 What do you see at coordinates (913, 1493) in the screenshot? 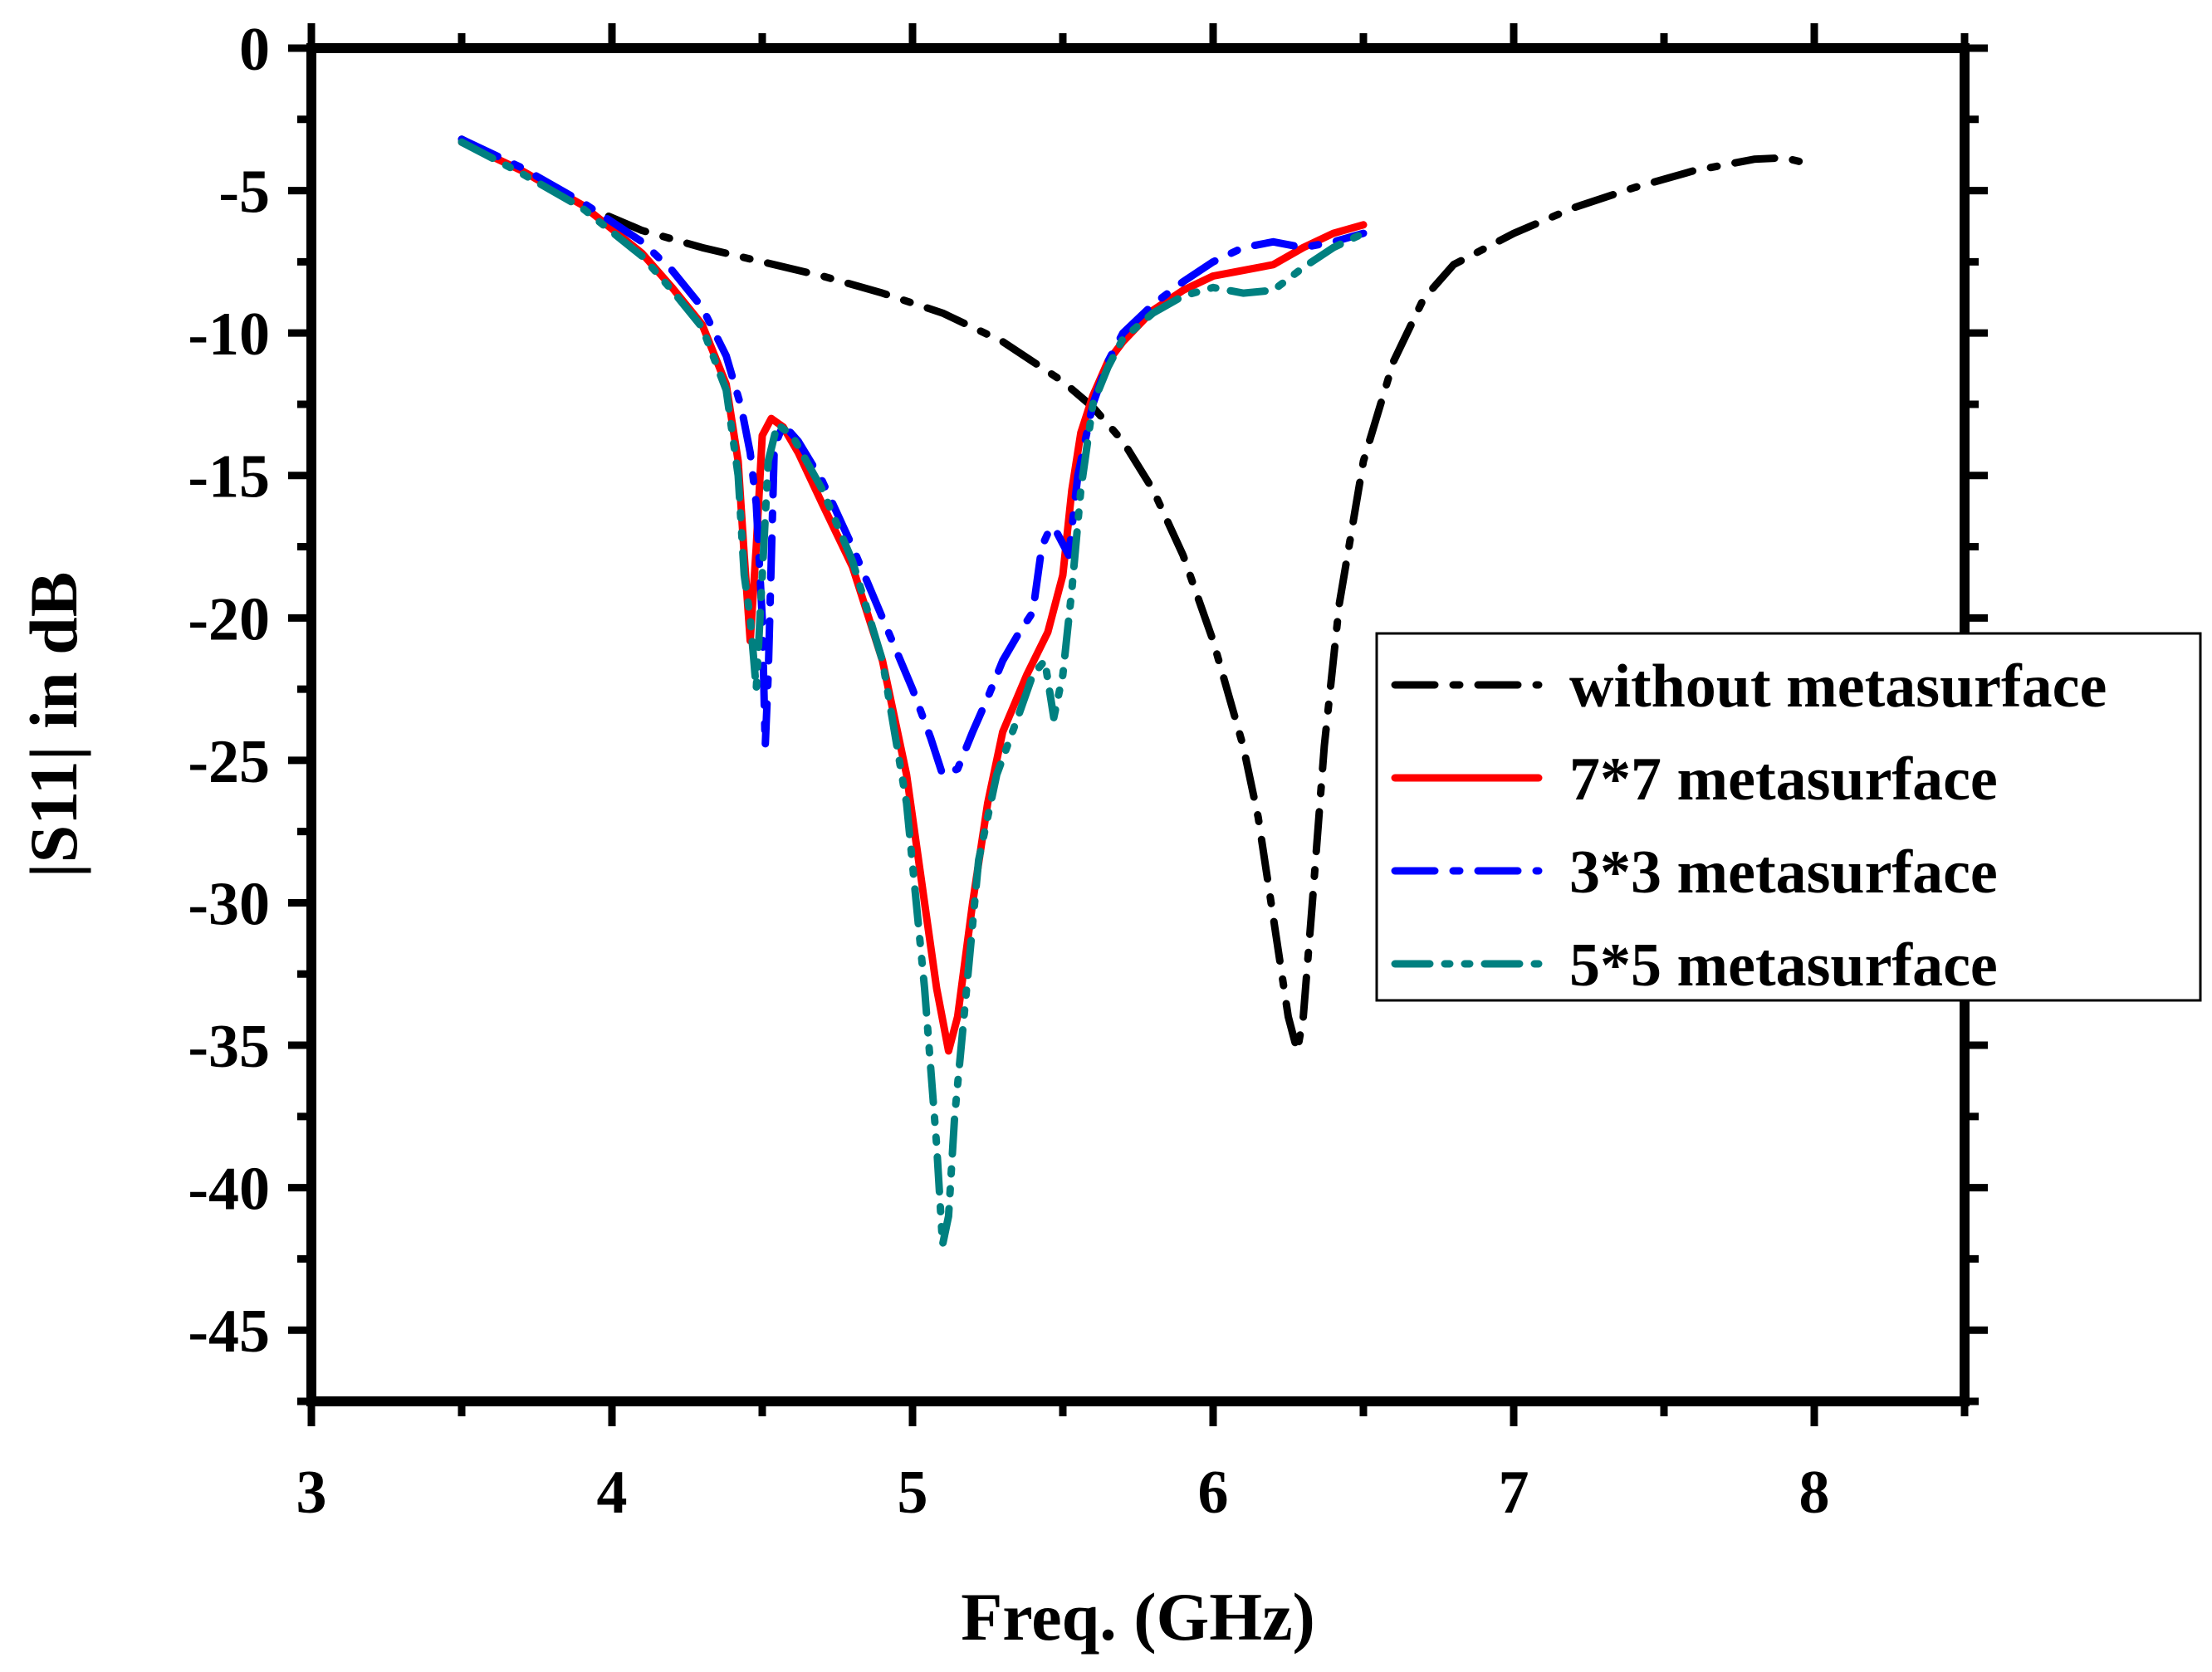
I see `x-tick-label: 5` at bounding box center [913, 1493].